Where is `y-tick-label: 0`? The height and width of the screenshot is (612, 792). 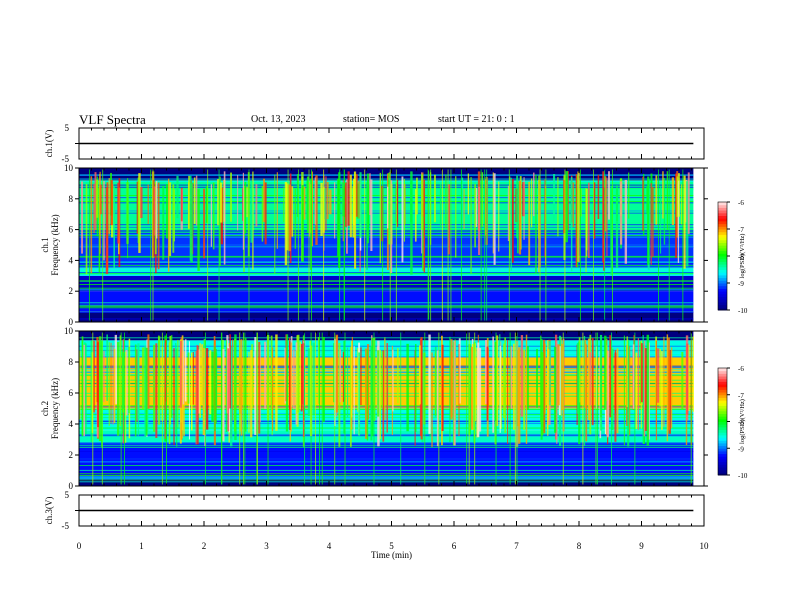 y-tick-label: 0 is located at coordinates (71, 322).